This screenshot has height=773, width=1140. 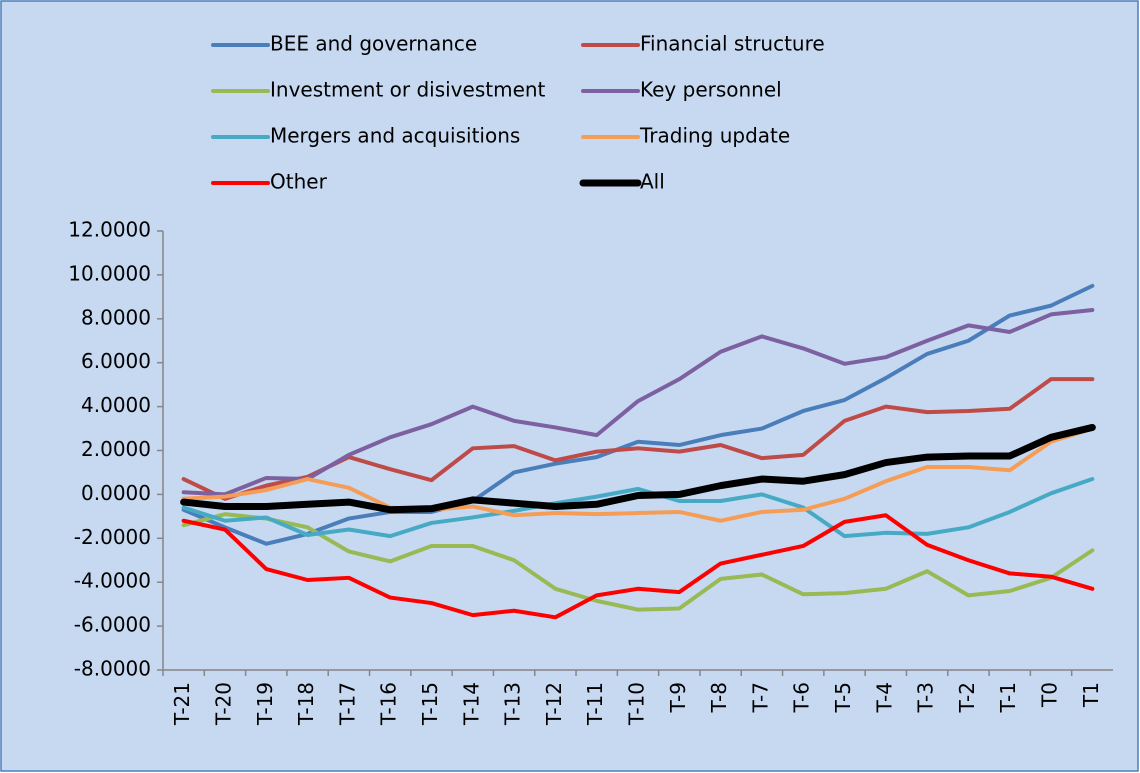 I want to click on x-tick-label: T-18, so click(x=306, y=704).